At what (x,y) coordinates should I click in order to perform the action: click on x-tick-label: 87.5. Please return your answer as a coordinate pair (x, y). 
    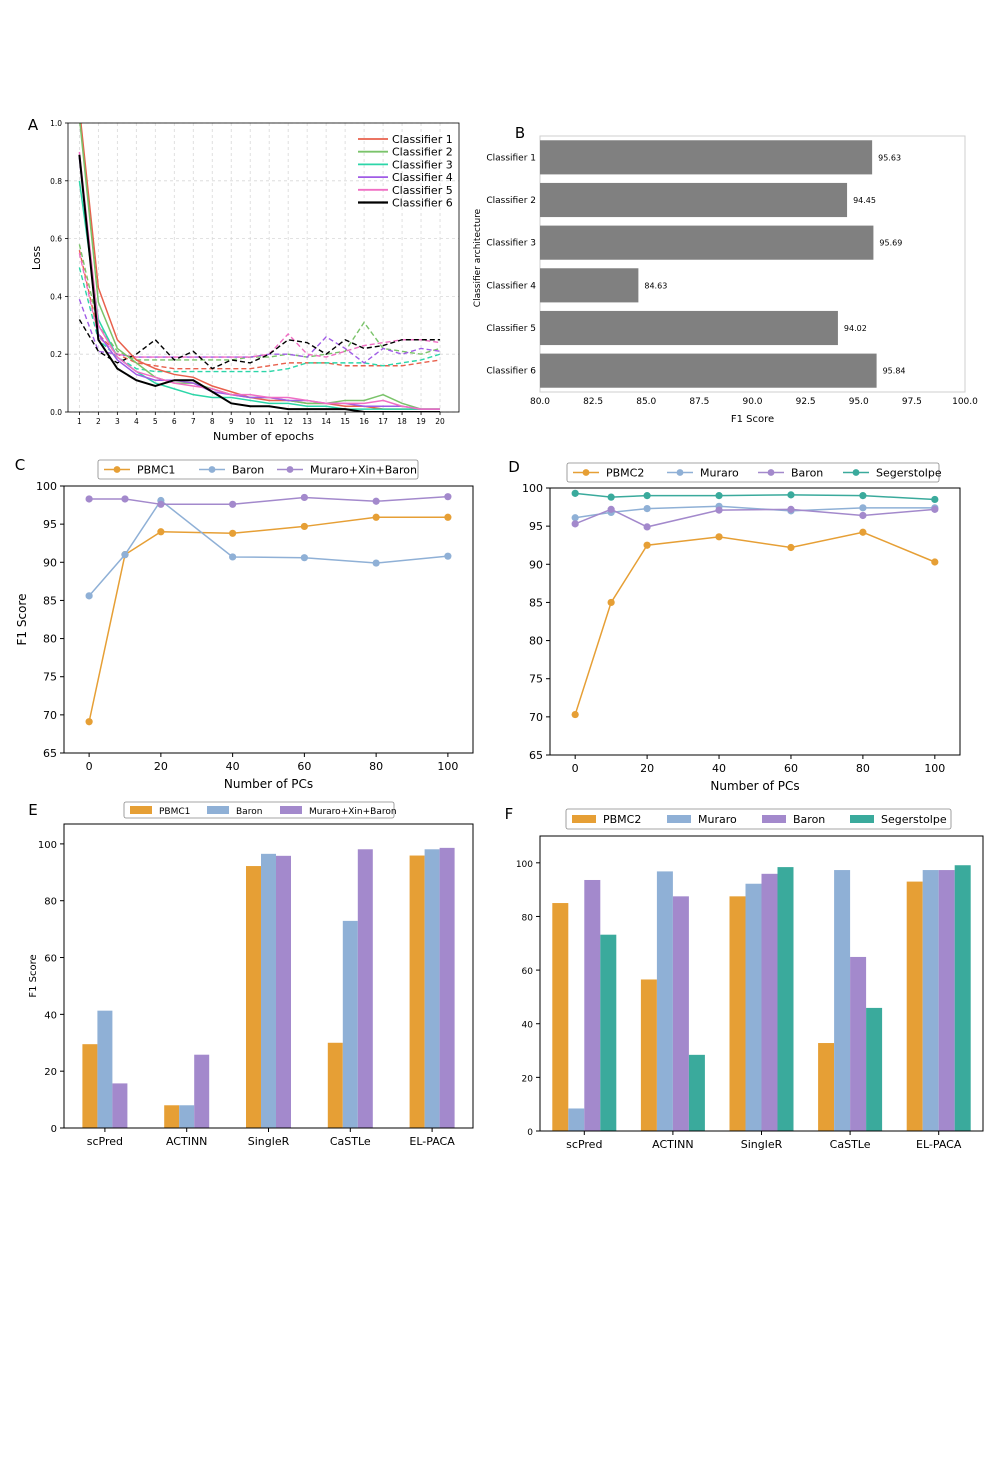
    Looking at the image, I should click on (699, 402).